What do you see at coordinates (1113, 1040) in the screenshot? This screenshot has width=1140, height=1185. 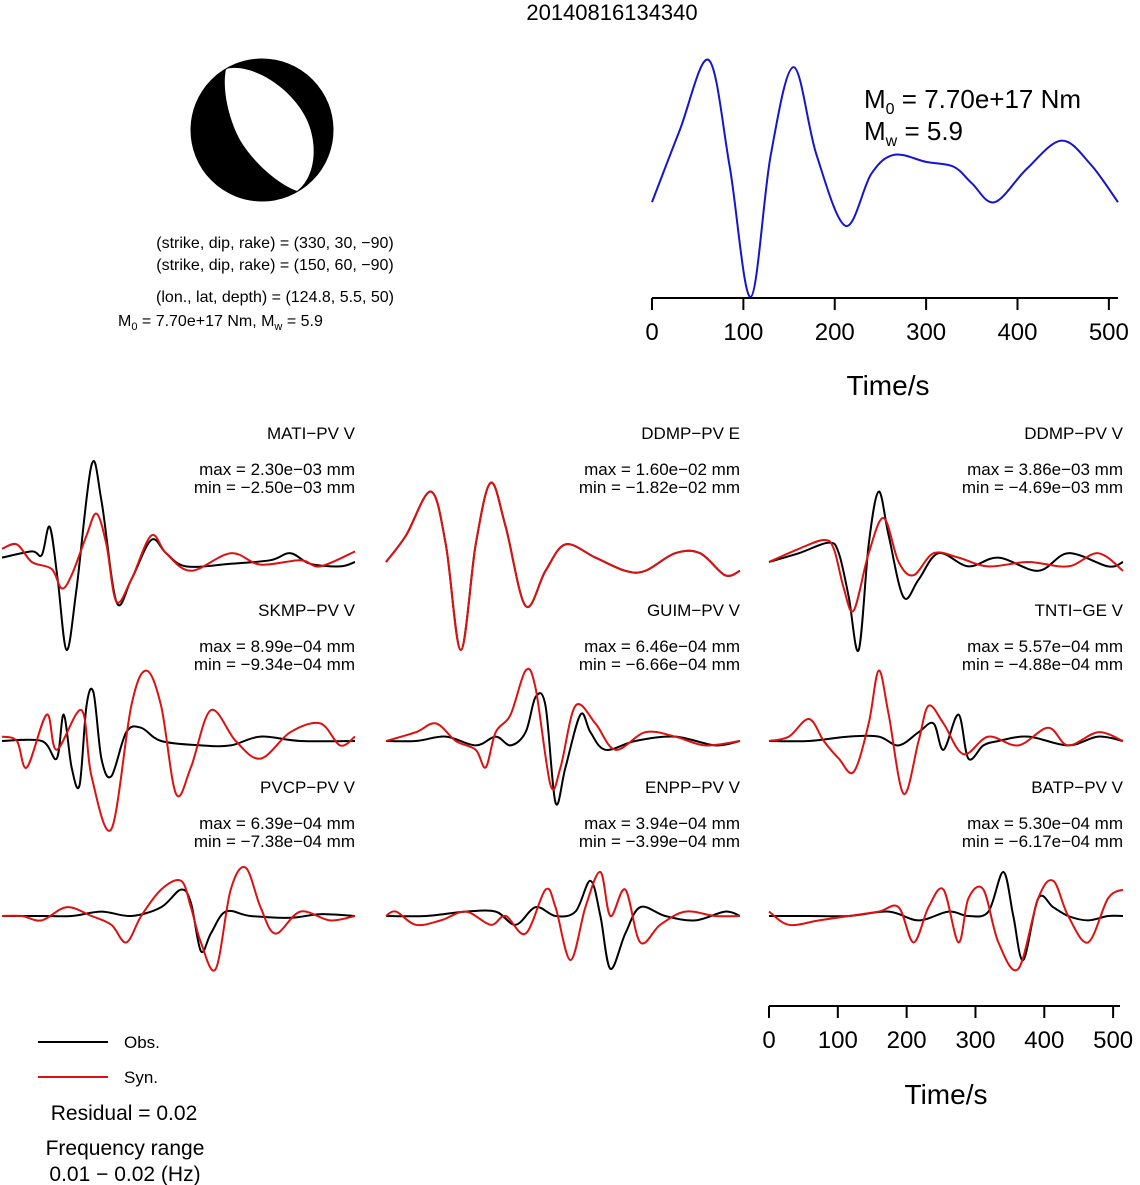 I see `waveform-tick-label: 500` at bounding box center [1113, 1040].